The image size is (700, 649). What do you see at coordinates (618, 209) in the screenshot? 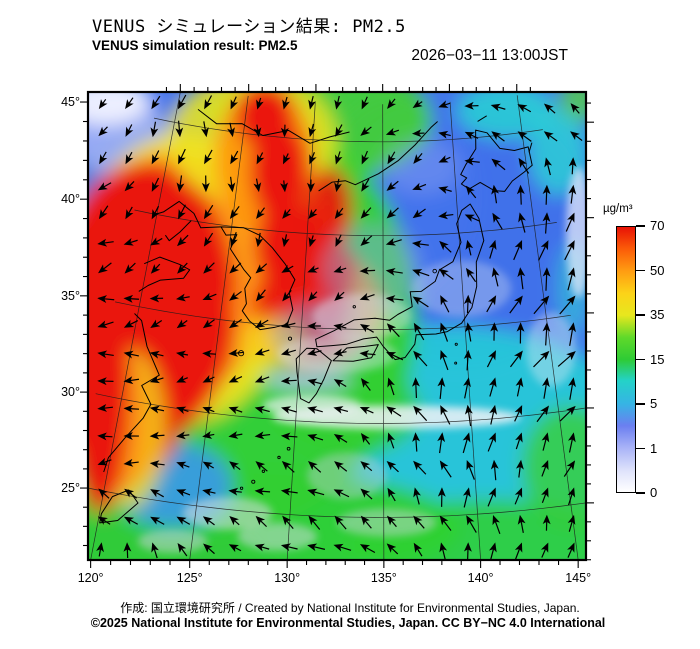
I see `colorbar-unit-label: µg/m³` at bounding box center [618, 209].